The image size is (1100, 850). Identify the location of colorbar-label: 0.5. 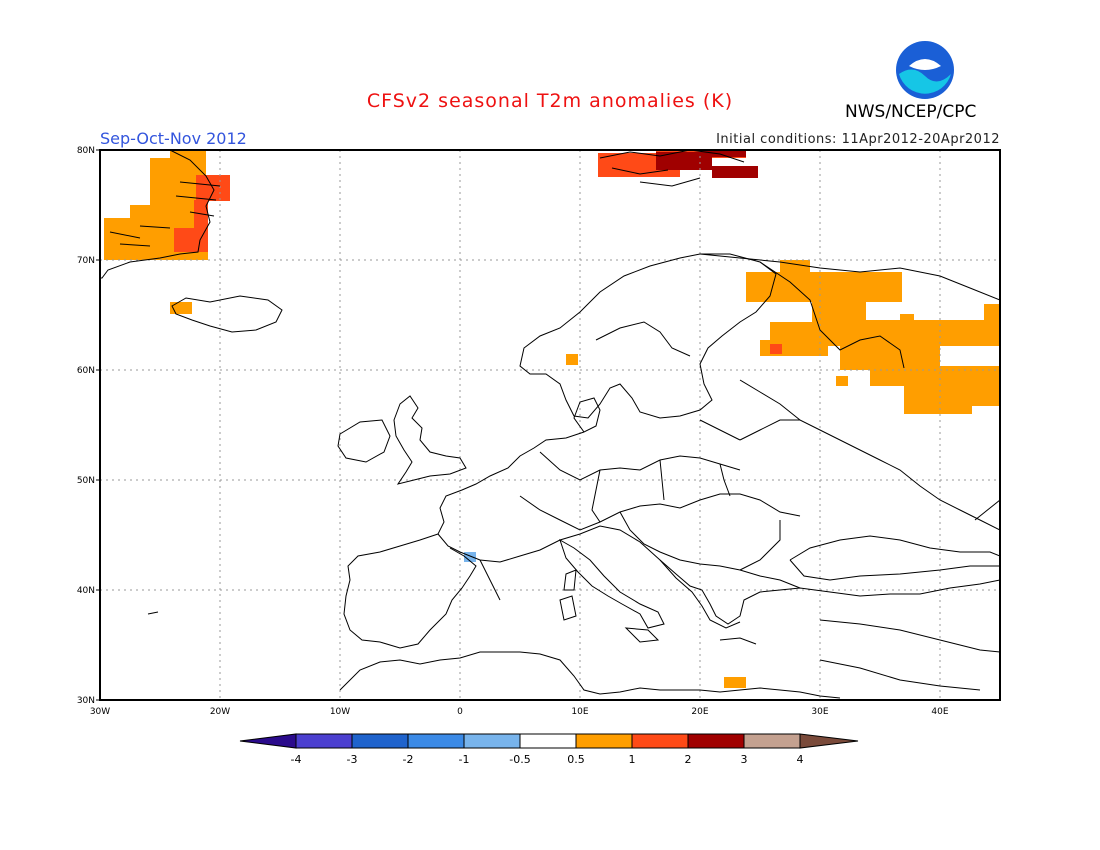
(576, 759).